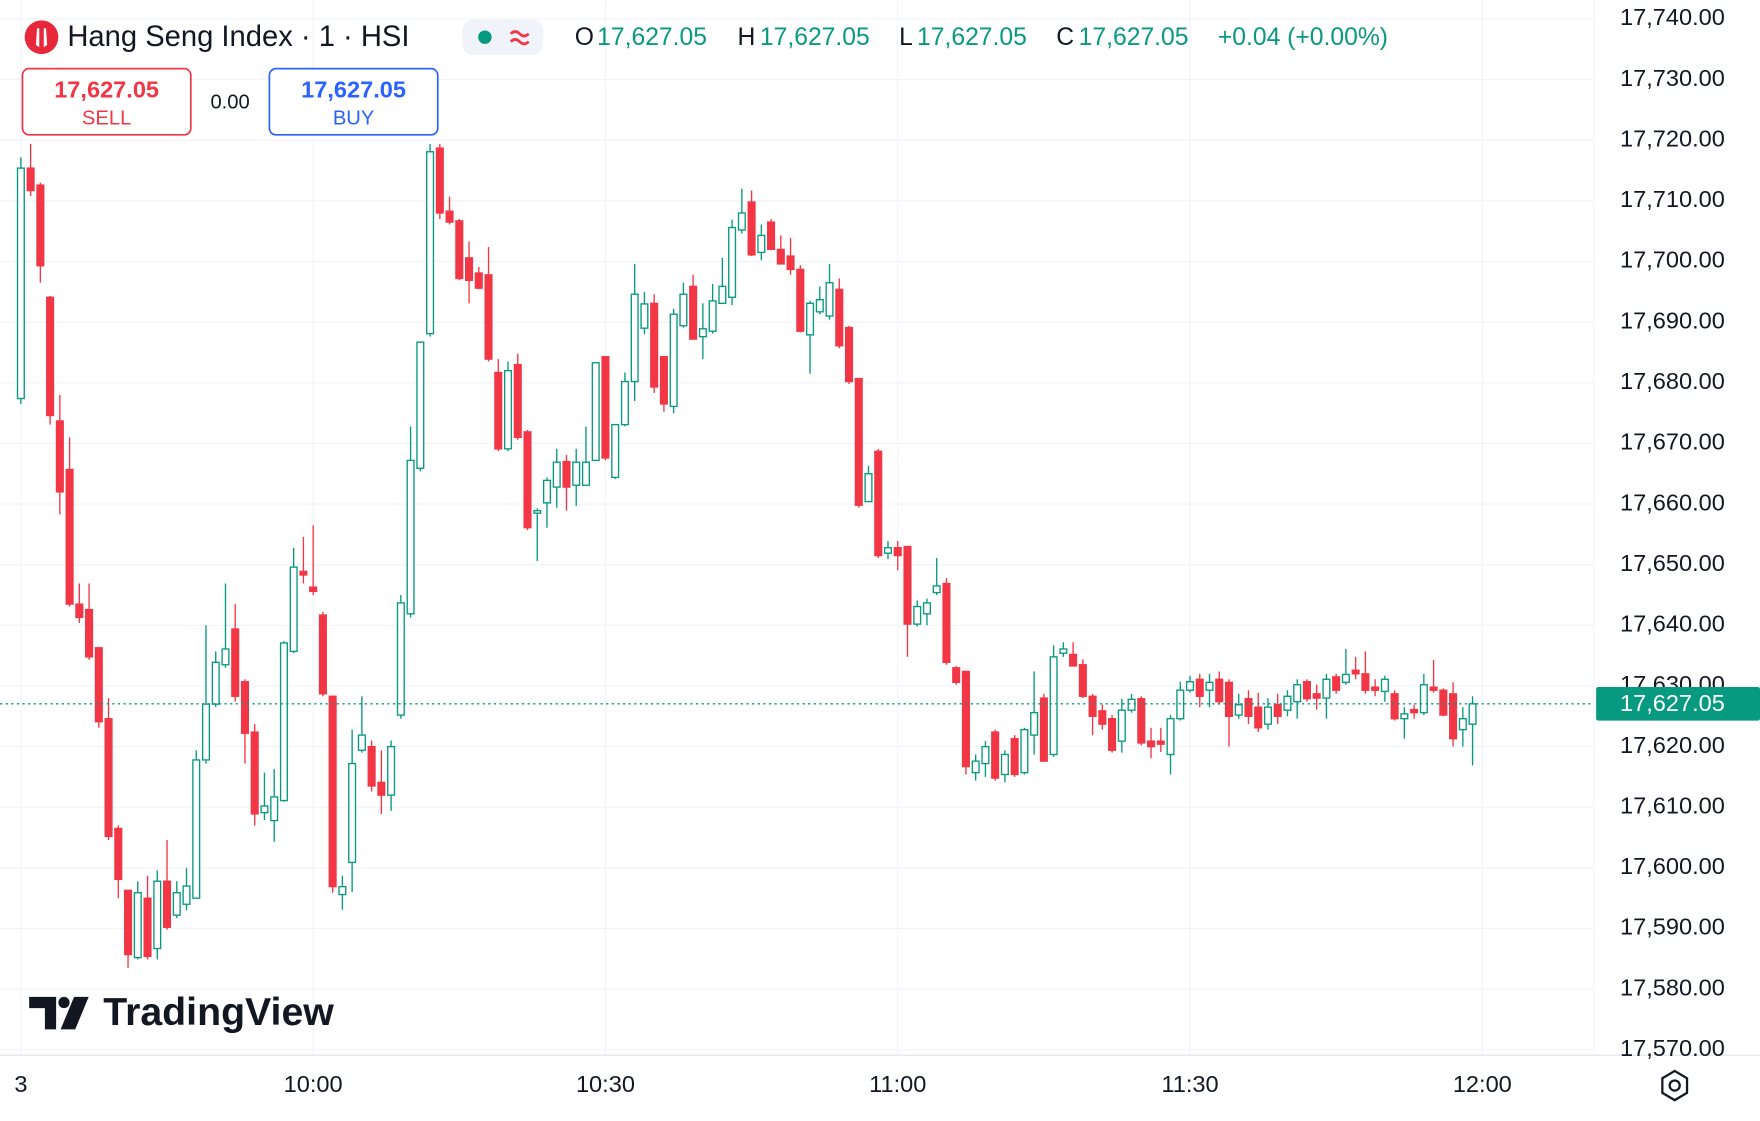  I want to click on buy-button: 17,627.05 BUY, so click(353, 101).